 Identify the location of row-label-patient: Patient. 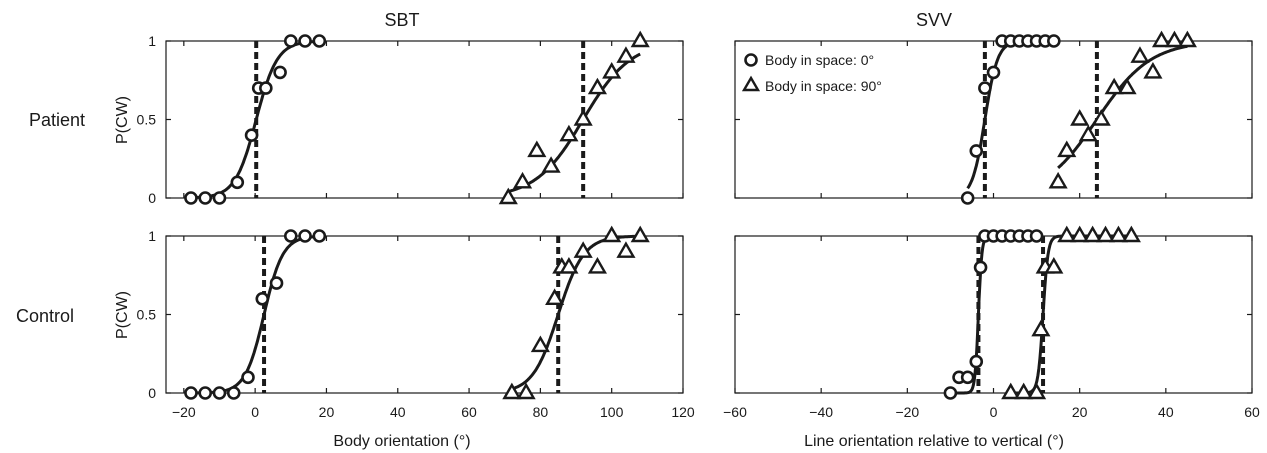
(57, 120).